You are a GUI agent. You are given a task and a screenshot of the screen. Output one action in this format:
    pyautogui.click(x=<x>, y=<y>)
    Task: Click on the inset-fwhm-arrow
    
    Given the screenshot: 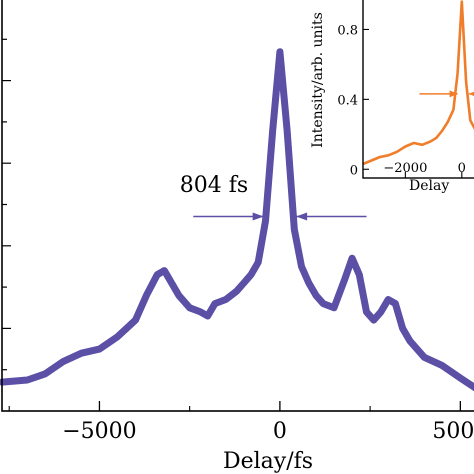 What is the action you would take?
    pyautogui.click(x=446, y=94)
    